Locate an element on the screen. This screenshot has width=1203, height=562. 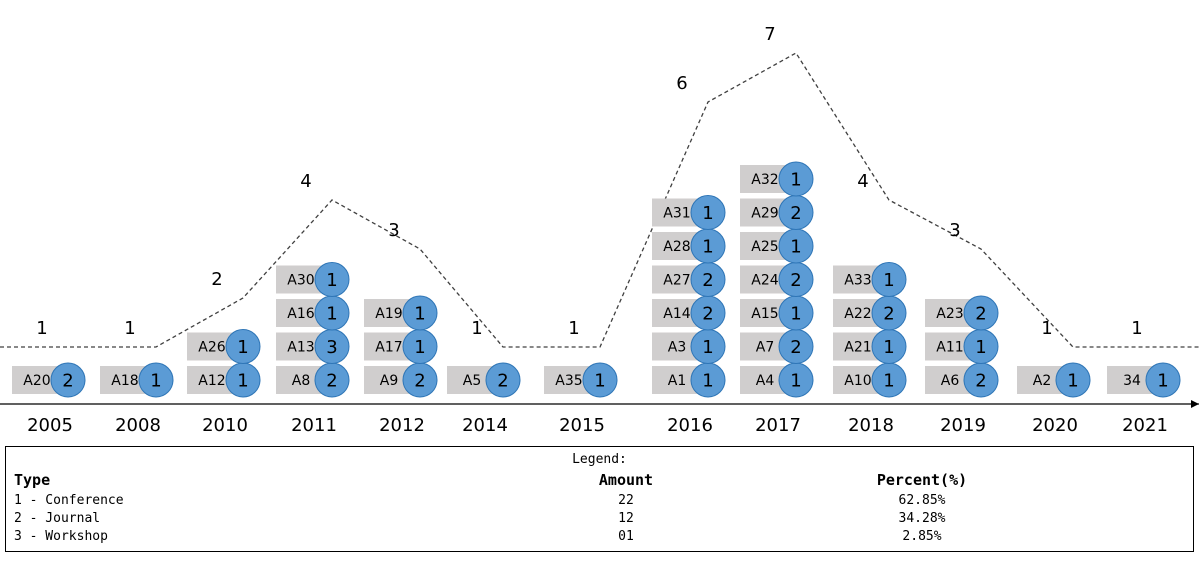
year-label: 2008 is located at coordinates (138, 425).